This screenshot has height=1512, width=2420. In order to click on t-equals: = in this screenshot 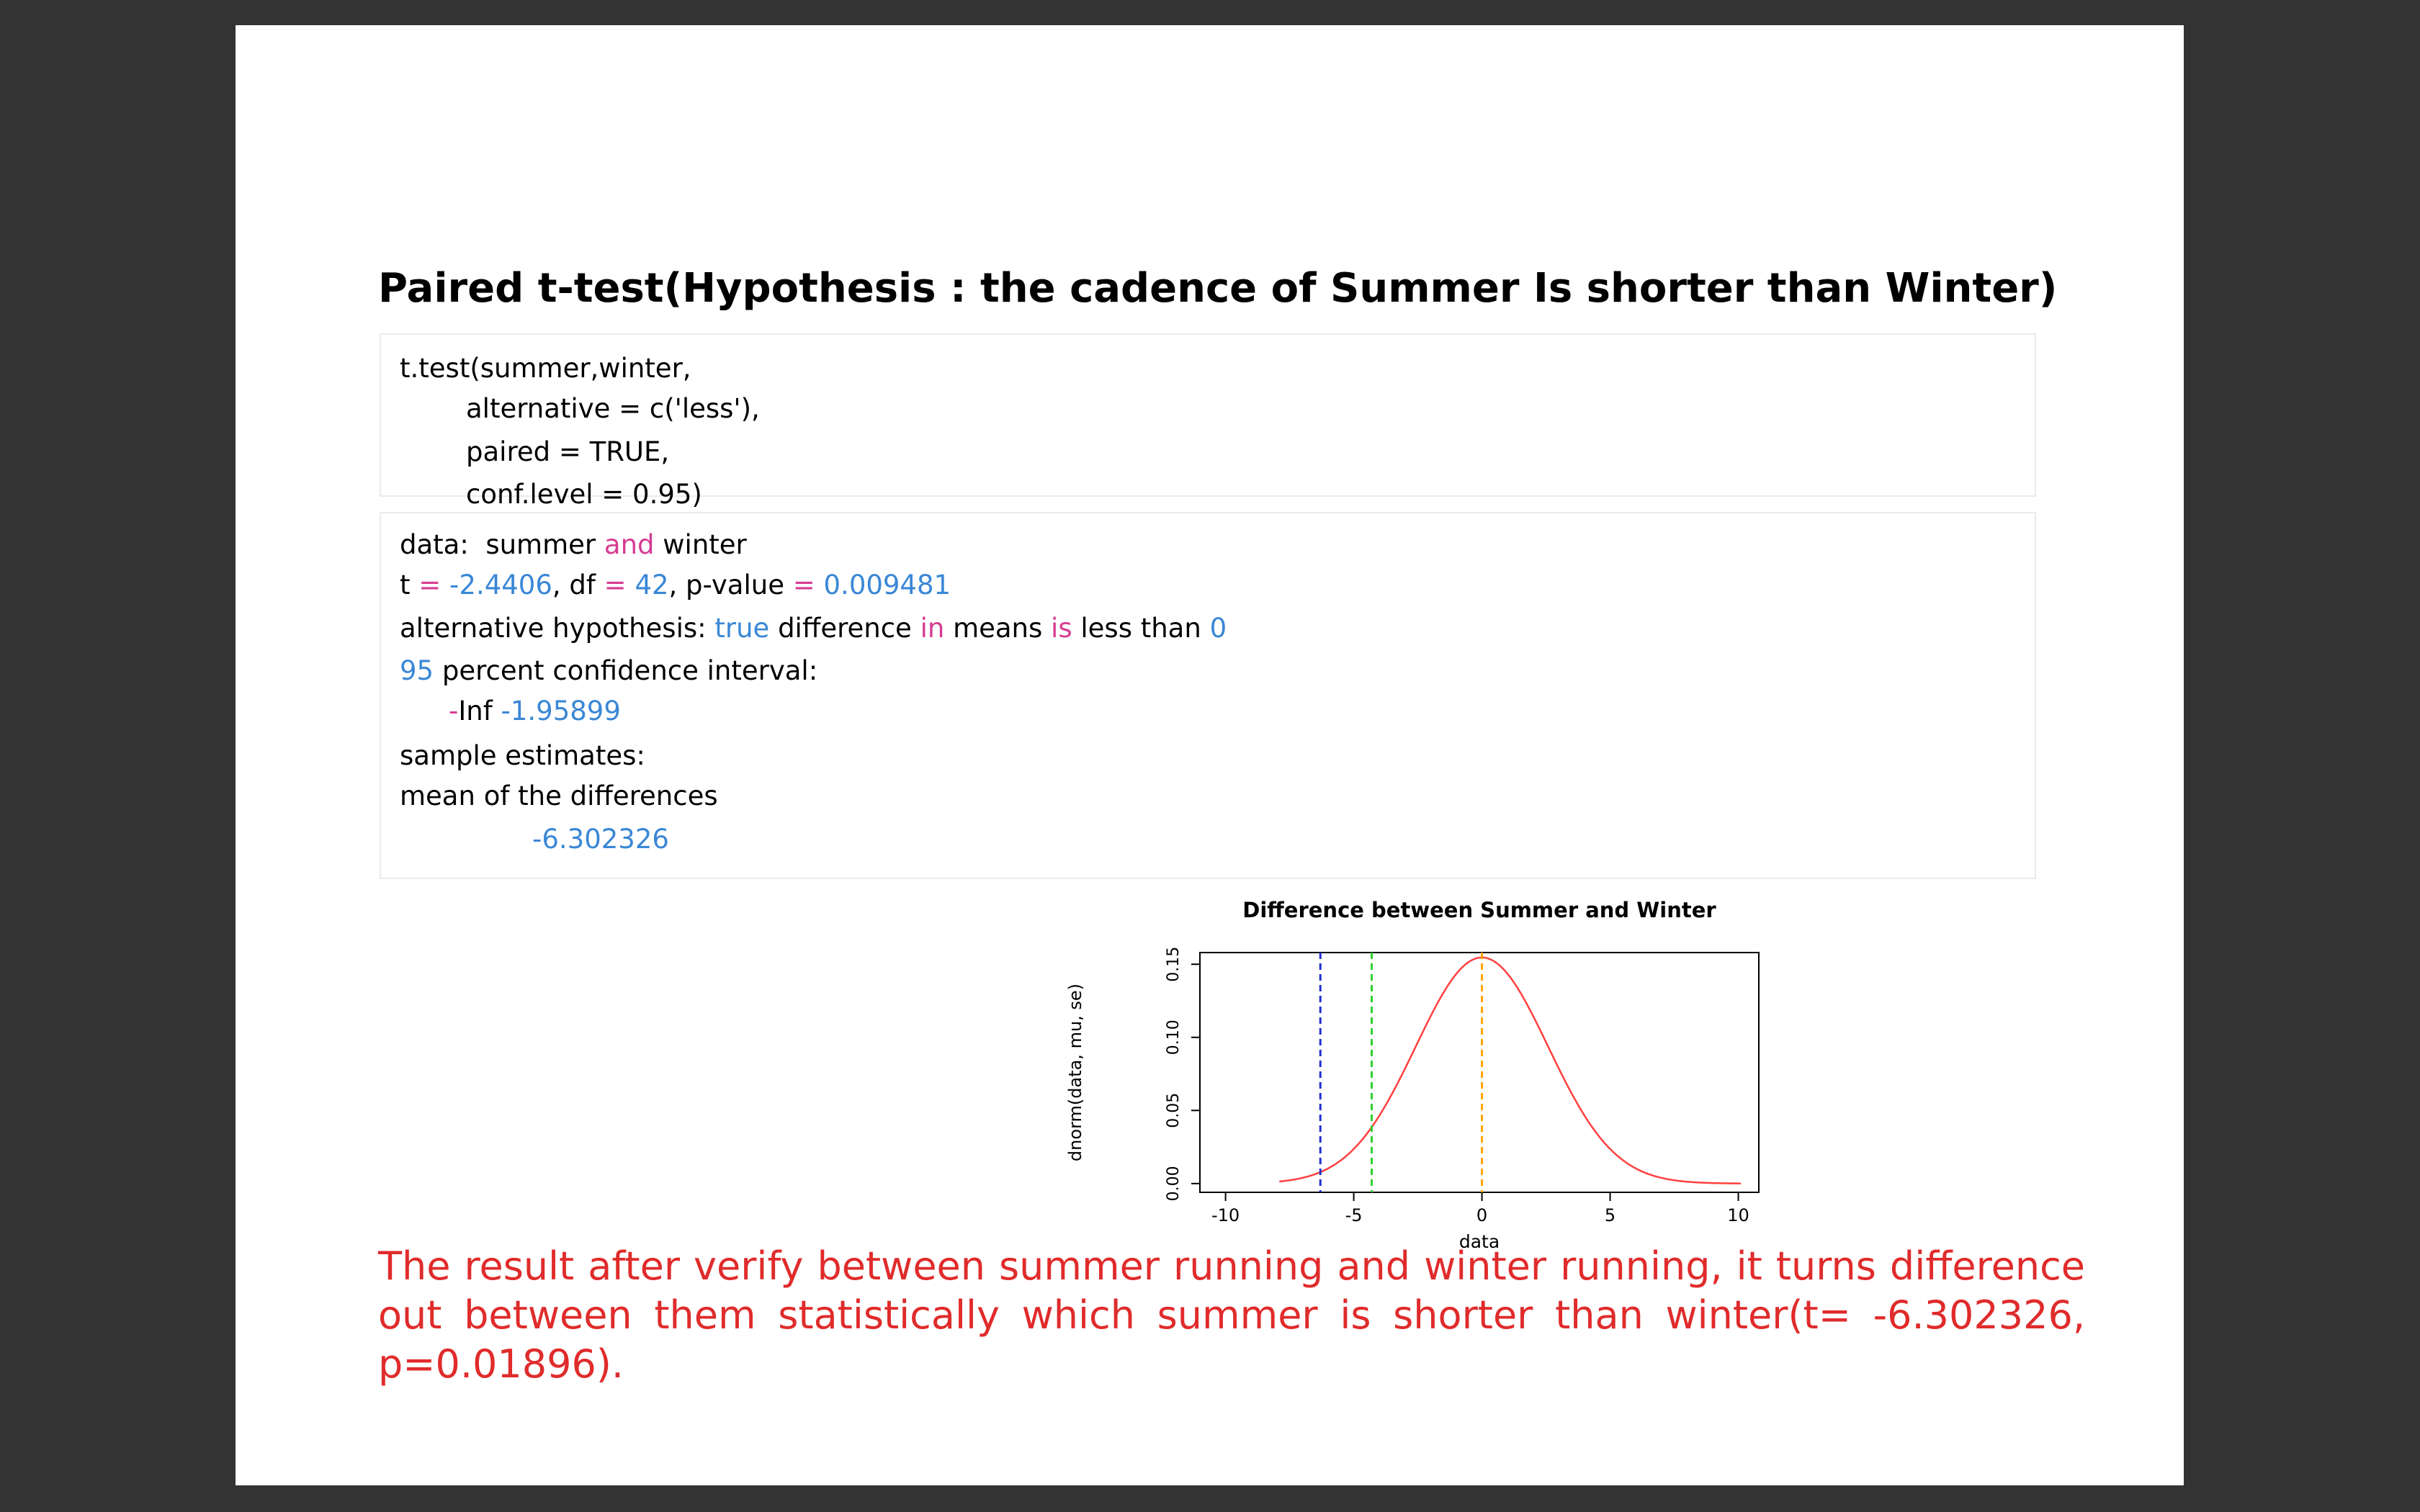, I will do `click(430, 585)`.